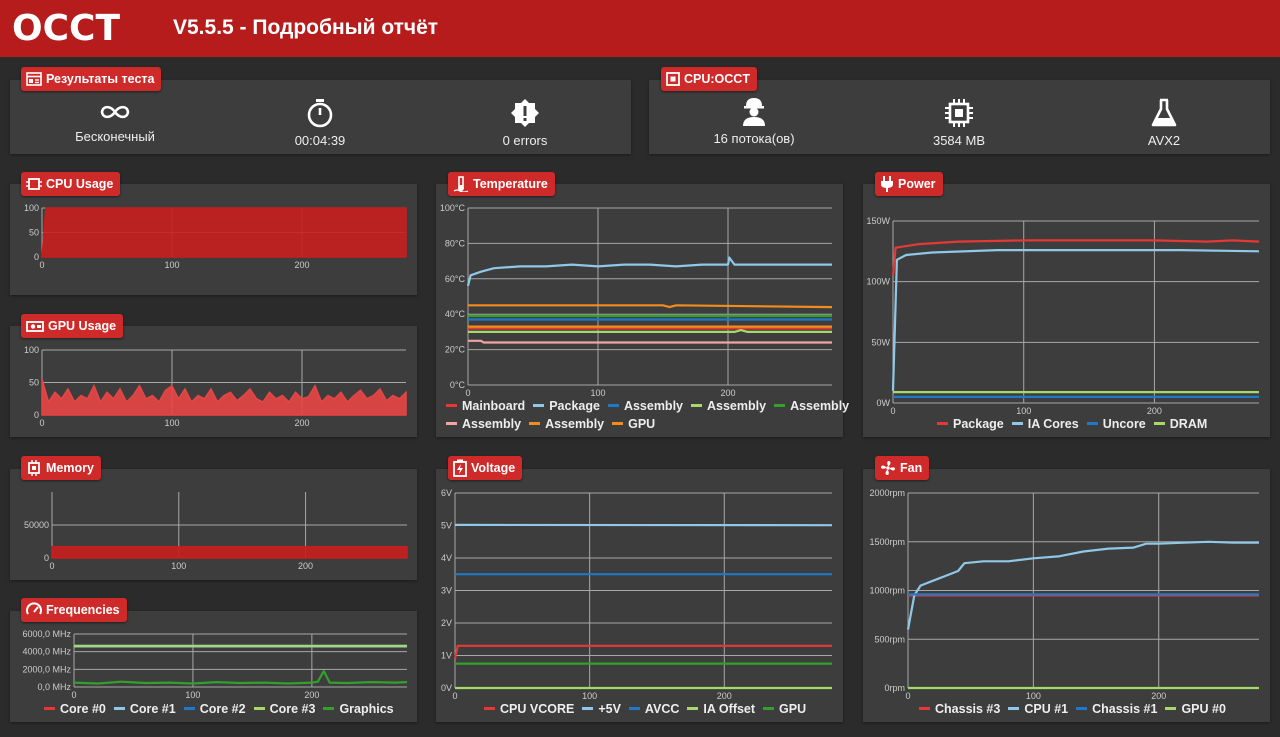  What do you see at coordinates (959, 113) in the screenshot?
I see `chip-icon` at bounding box center [959, 113].